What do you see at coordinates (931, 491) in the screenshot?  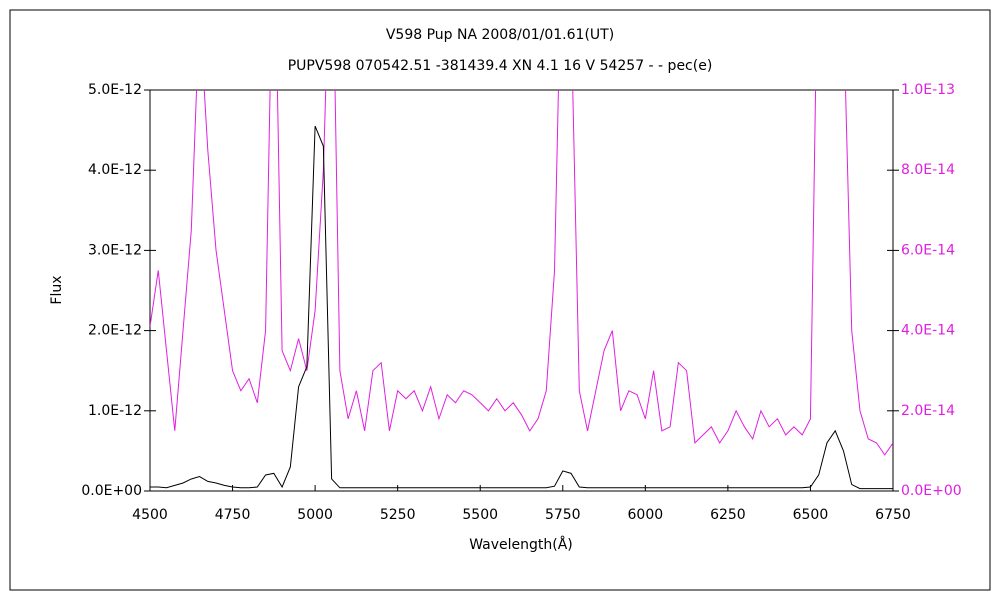 I see `y2-tick-label: 0.0E+00` at bounding box center [931, 491].